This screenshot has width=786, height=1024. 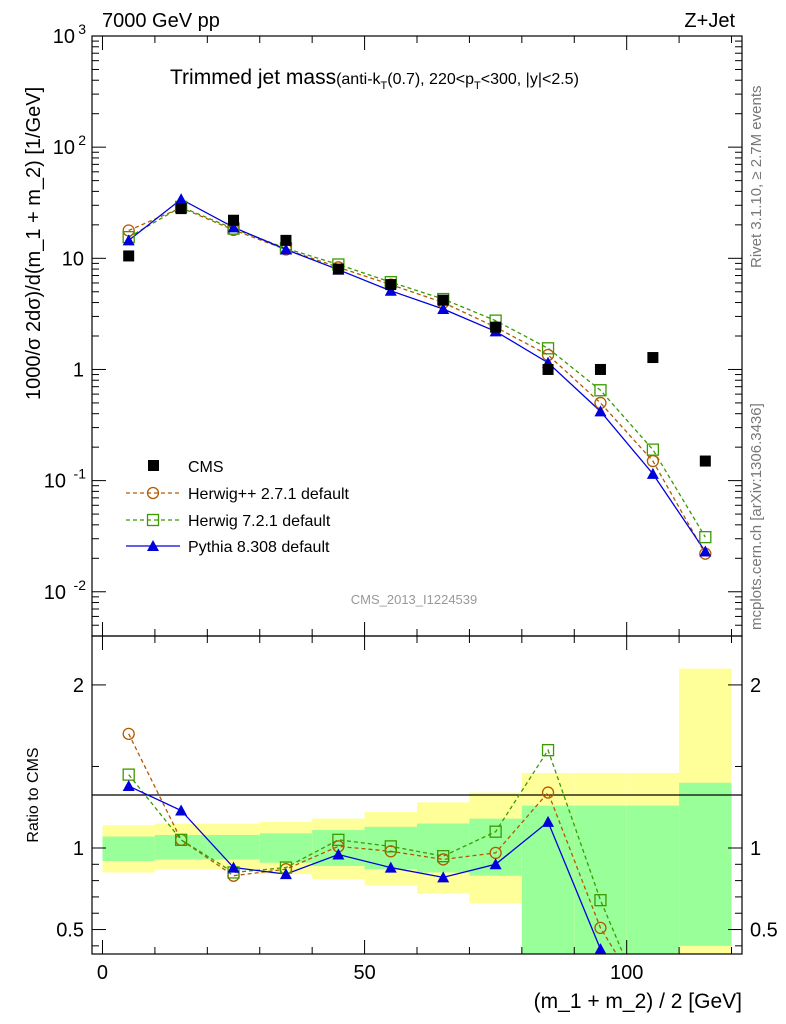 What do you see at coordinates (102, 973) in the screenshot?
I see `x-tick-label: 0` at bounding box center [102, 973].